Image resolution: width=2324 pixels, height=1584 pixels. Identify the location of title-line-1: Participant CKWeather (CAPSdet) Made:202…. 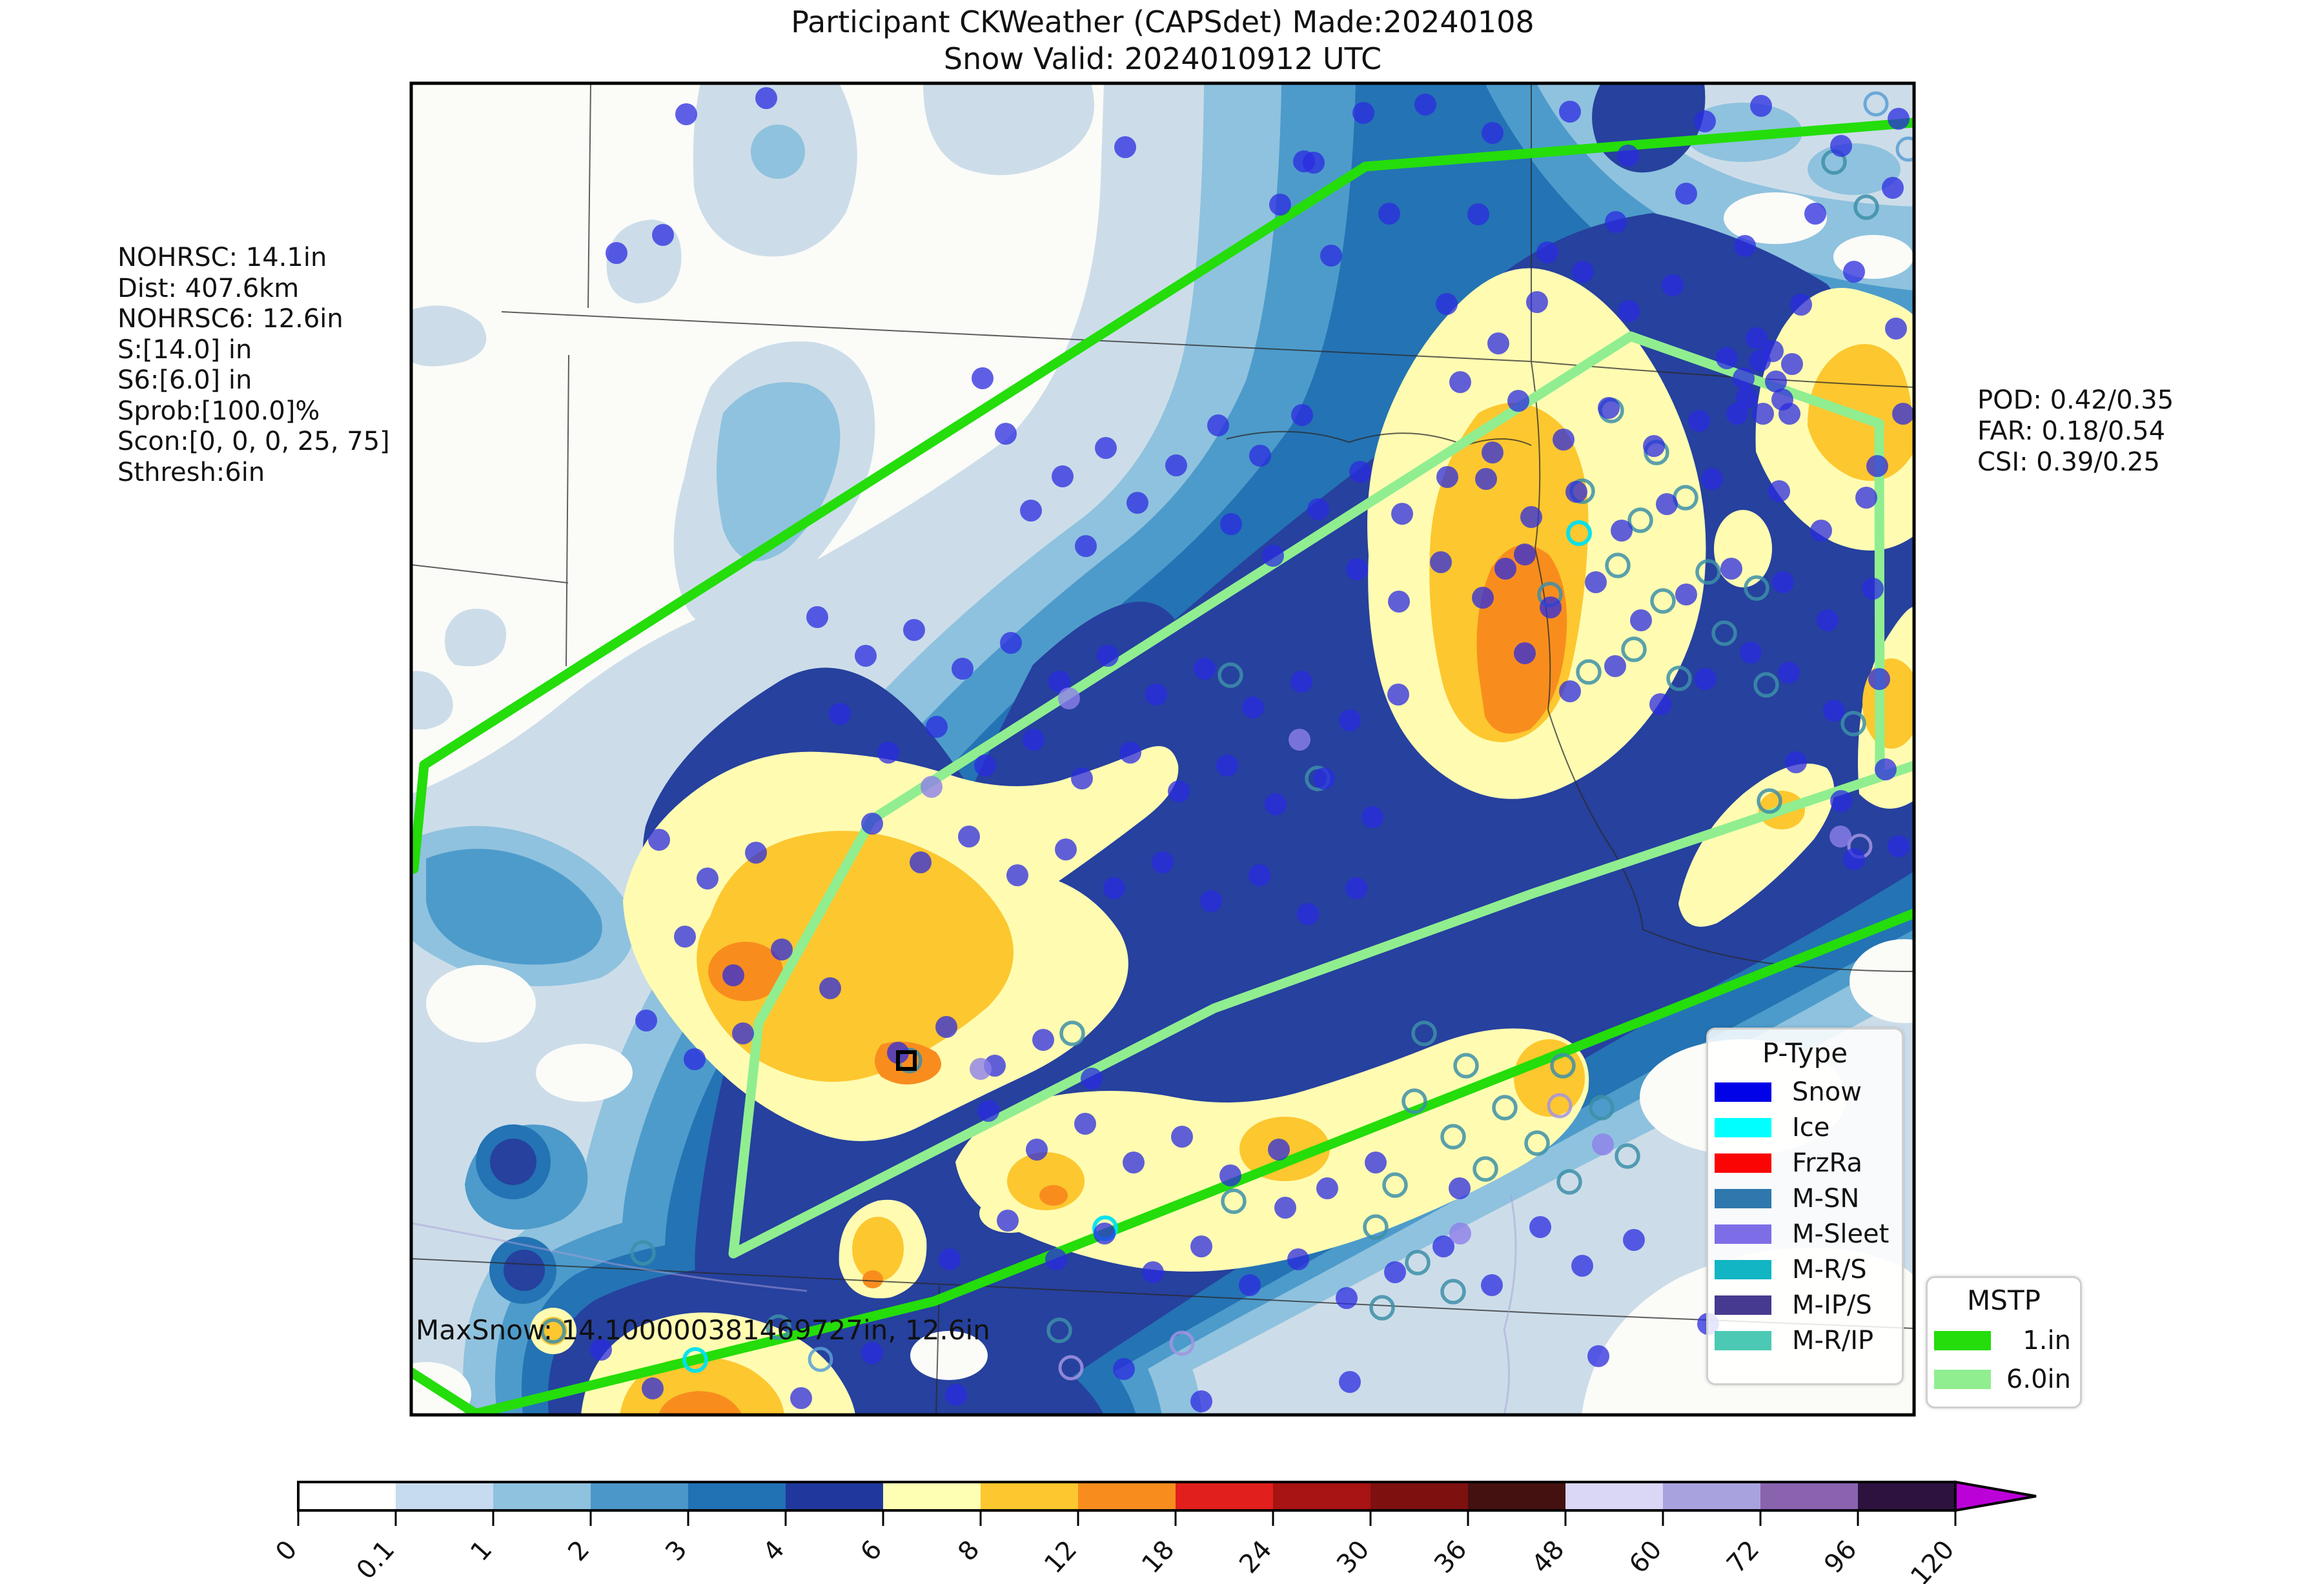
(1162, 22).